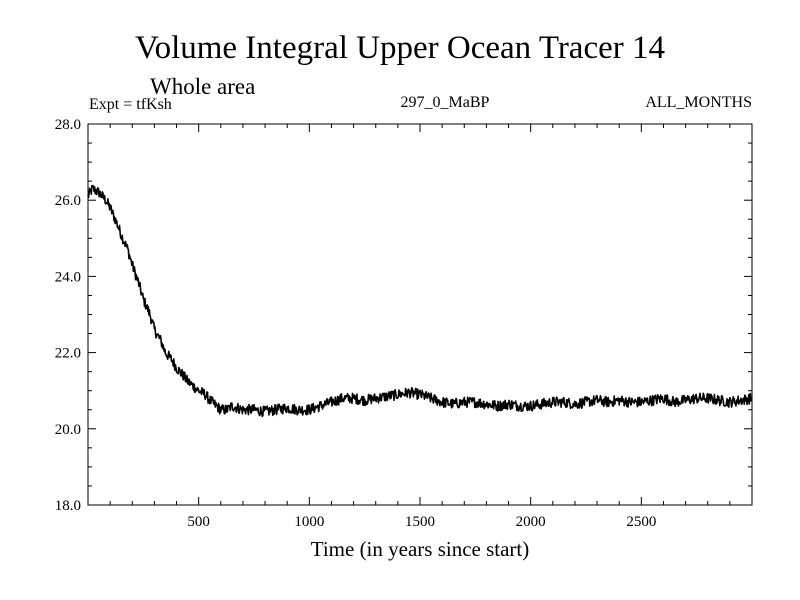  What do you see at coordinates (68, 277) in the screenshot?
I see `y-tick-label: 24.0` at bounding box center [68, 277].